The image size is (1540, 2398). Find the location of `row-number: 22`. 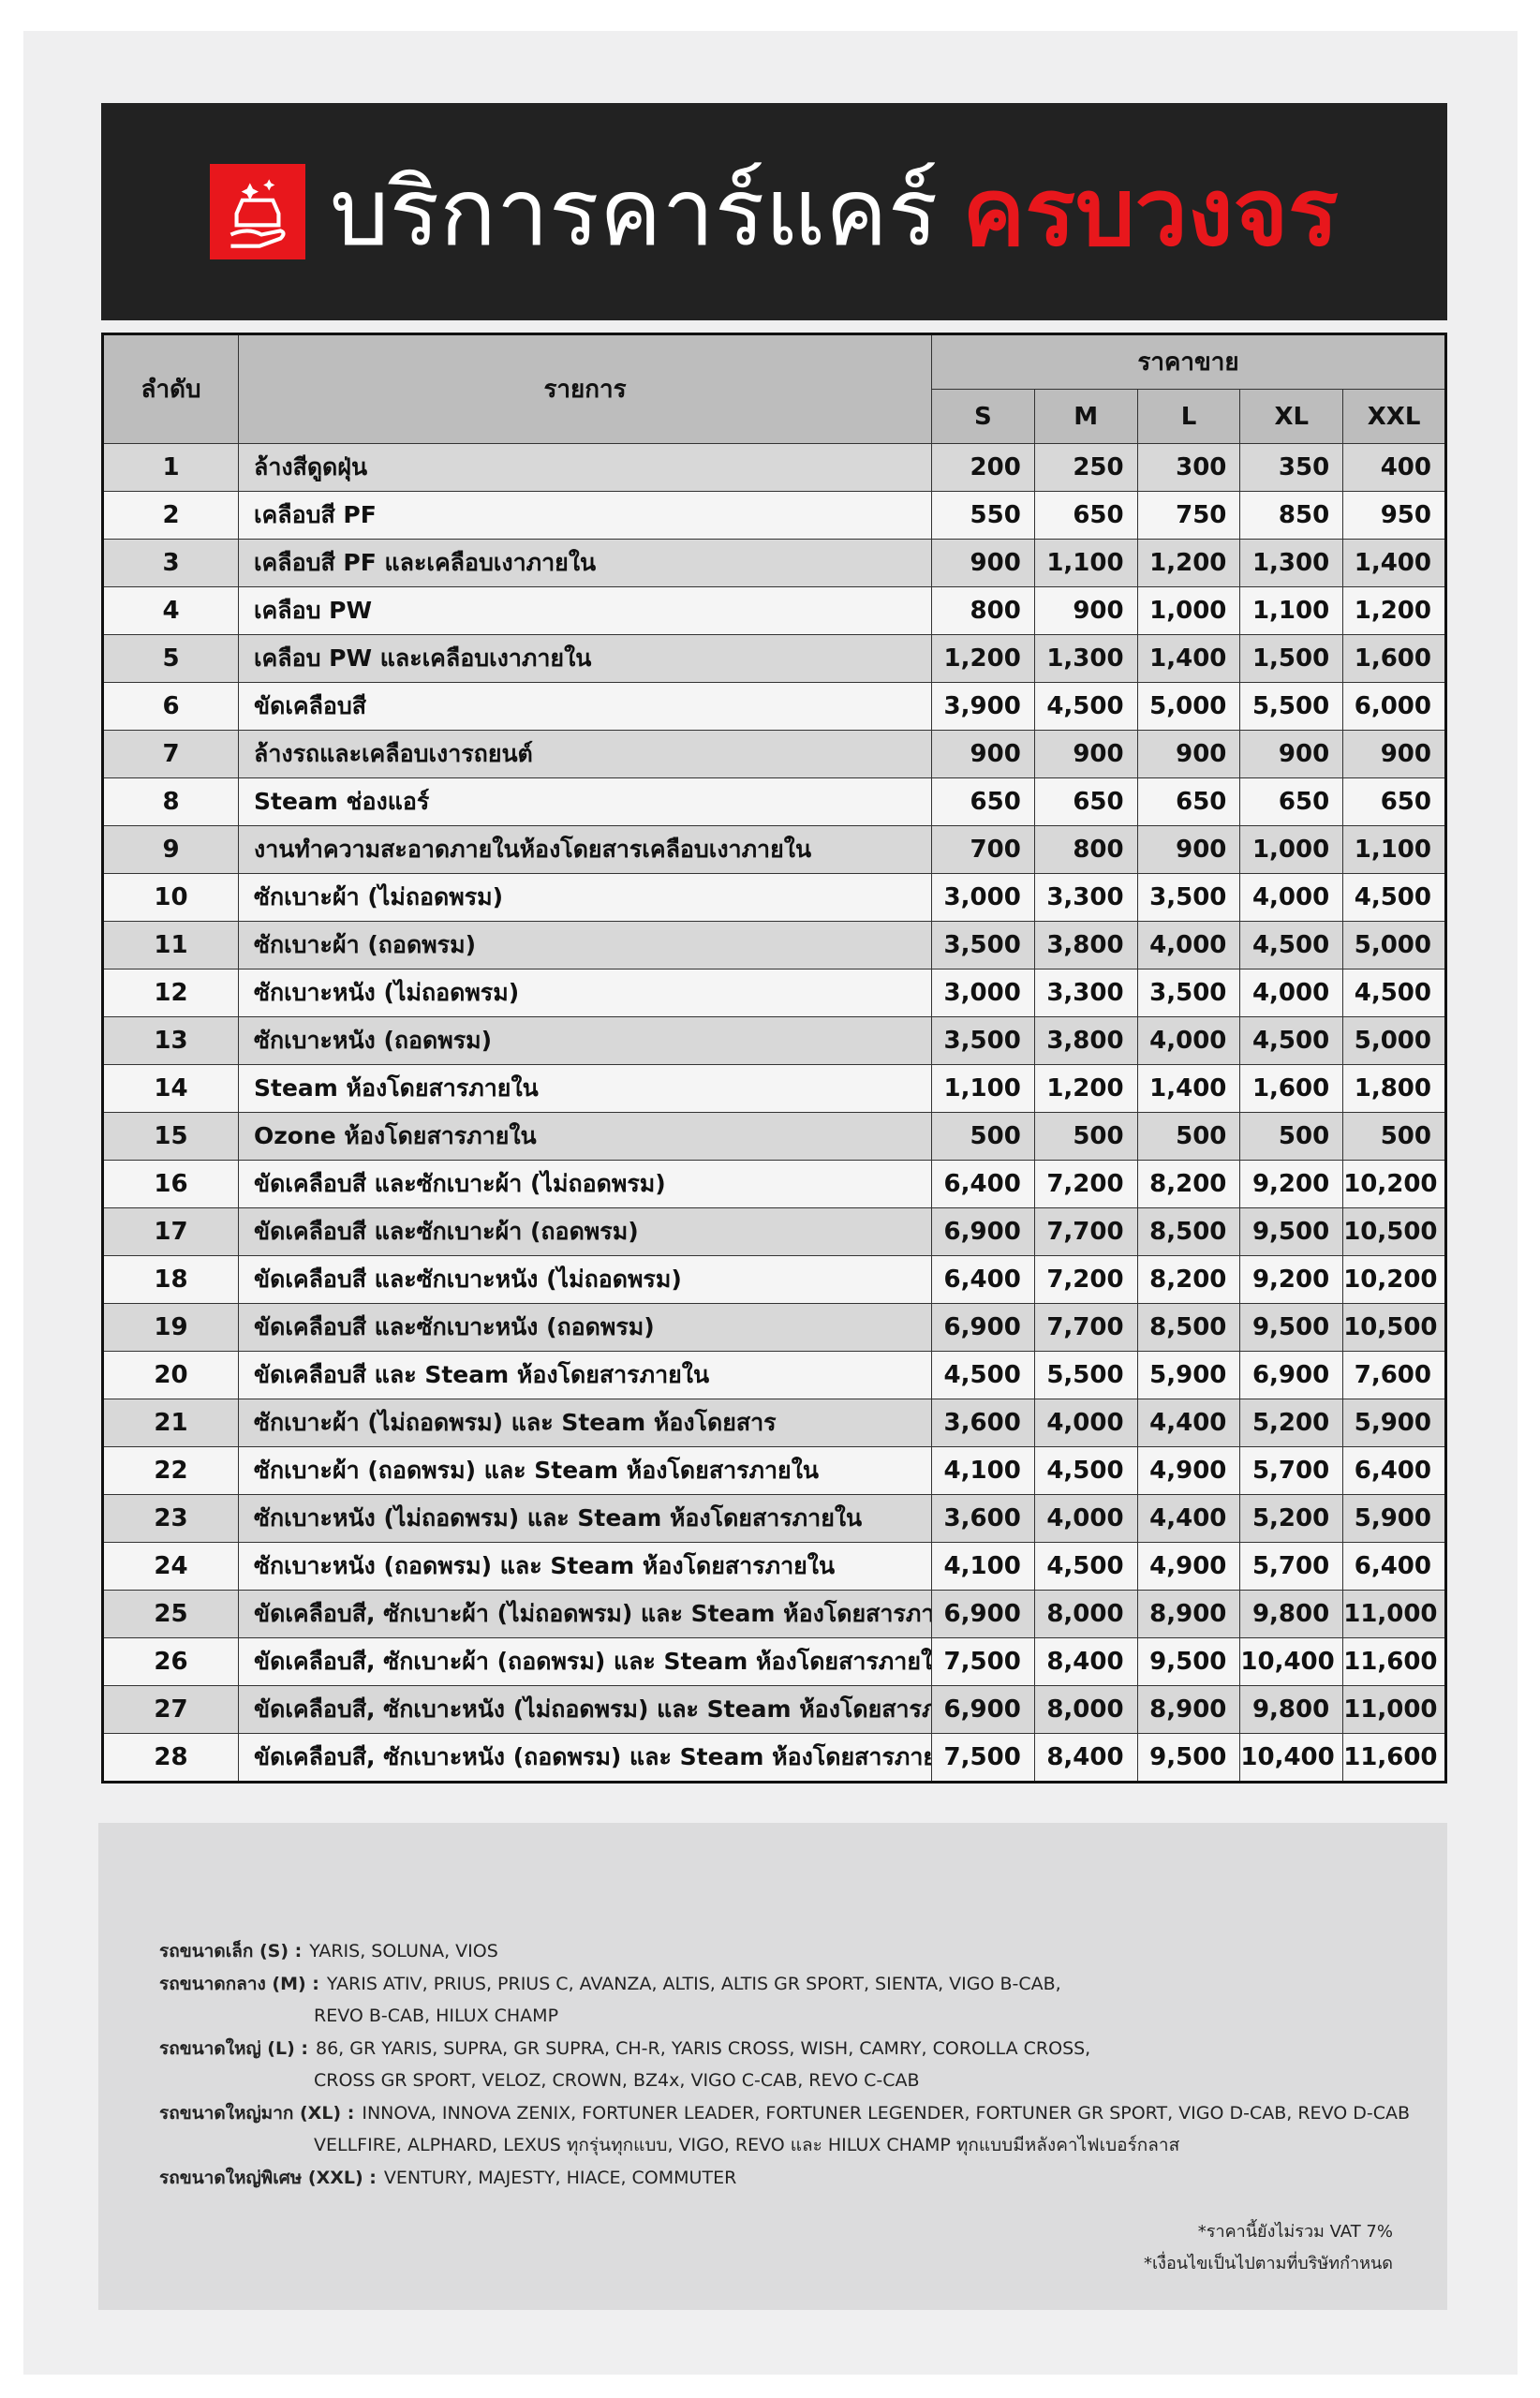

row-number: 22 is located at coordinates (170, 1470).